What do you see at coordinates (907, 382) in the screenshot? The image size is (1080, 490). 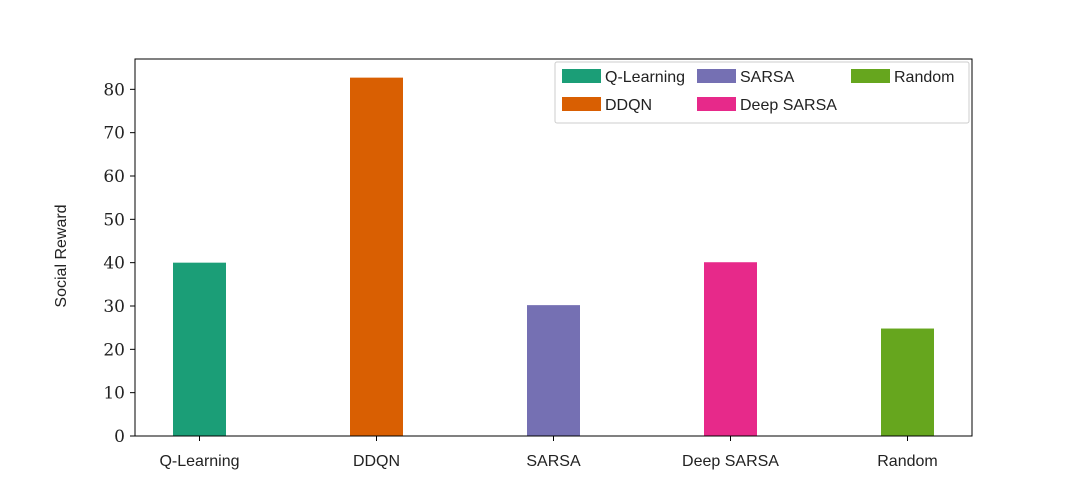 I see `bar-random` at bounding box center [907, 382].